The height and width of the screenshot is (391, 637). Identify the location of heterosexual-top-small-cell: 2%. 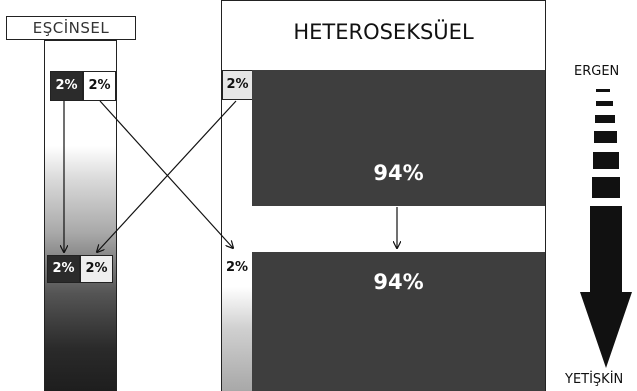
(237, 85).